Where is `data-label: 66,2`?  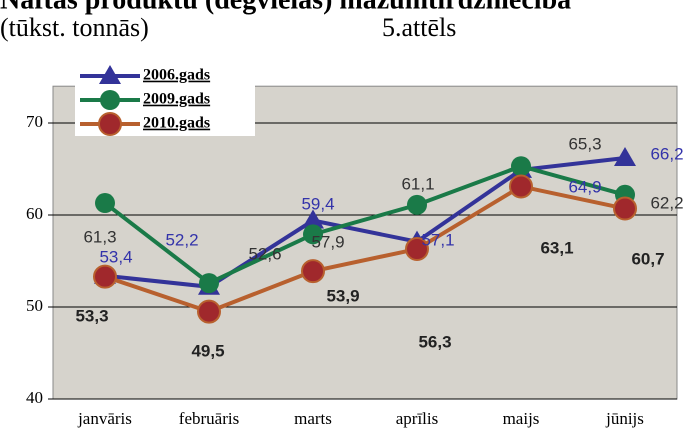
data-label: 66,2 is located at coordinates (666, 153).